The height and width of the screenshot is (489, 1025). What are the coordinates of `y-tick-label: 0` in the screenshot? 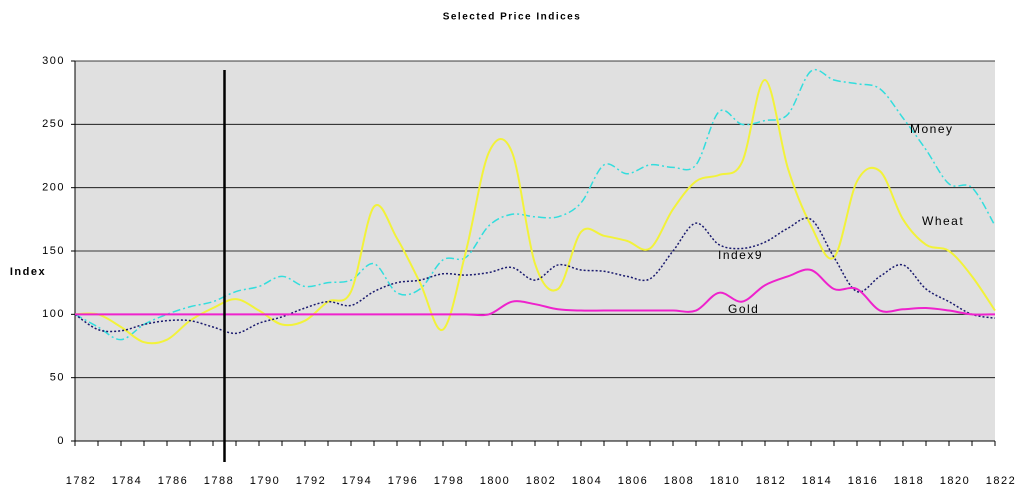 It's located at (61, 441).